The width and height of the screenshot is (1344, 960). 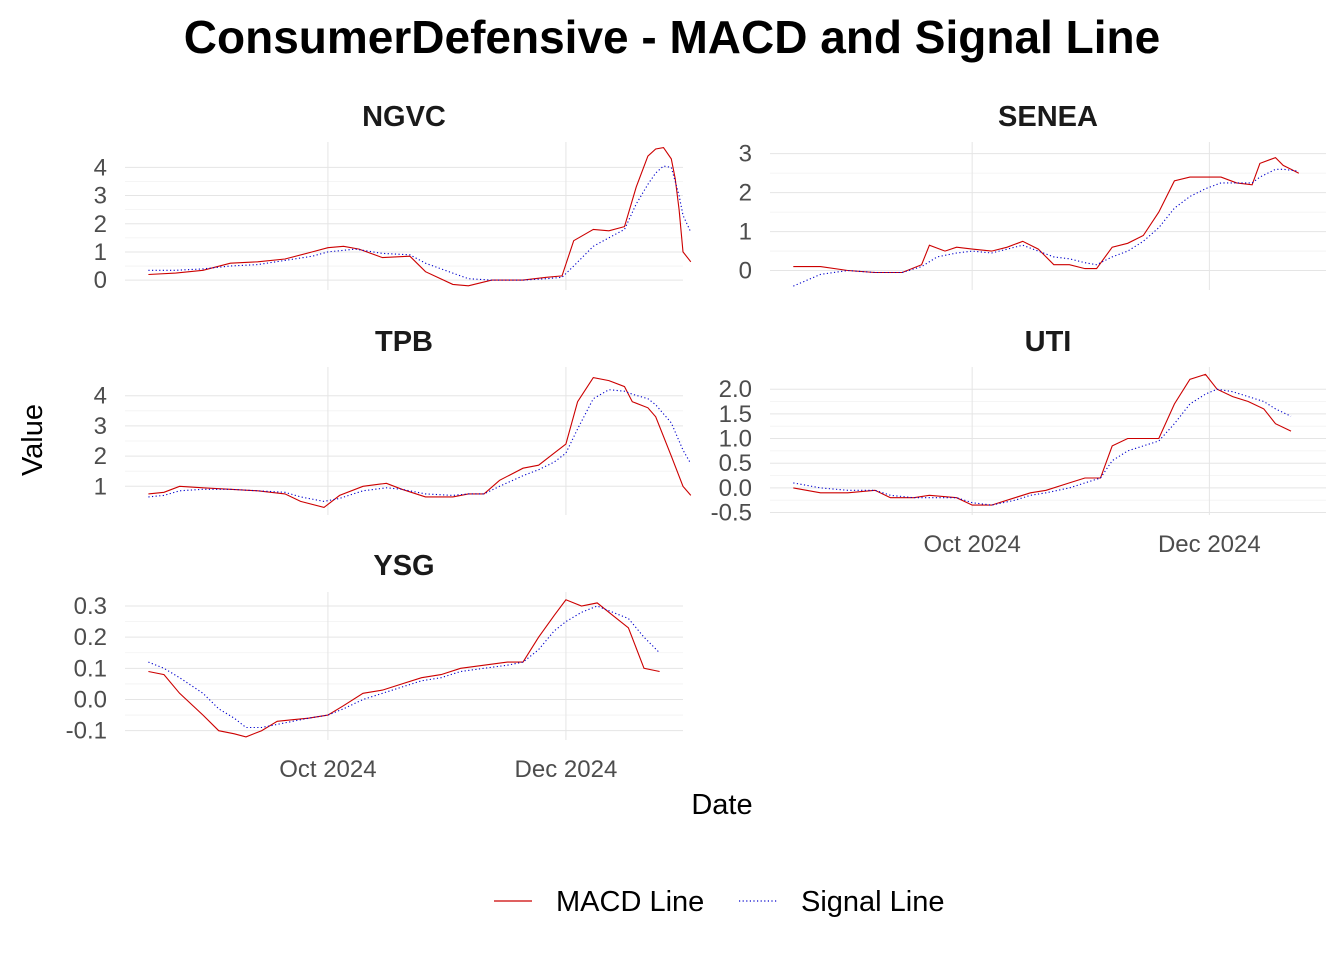 What do you see at coordinates (873, 902) in the screenshot?
I see `legend-signal-label: Signal Line` at bounding box center [873, 902].